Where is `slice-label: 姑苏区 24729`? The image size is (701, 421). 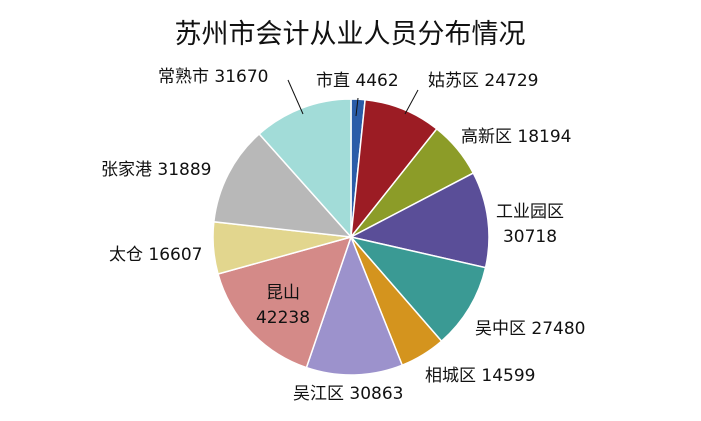 slice-label: 姑苏区 24729 is located at coordinates (483, 81).